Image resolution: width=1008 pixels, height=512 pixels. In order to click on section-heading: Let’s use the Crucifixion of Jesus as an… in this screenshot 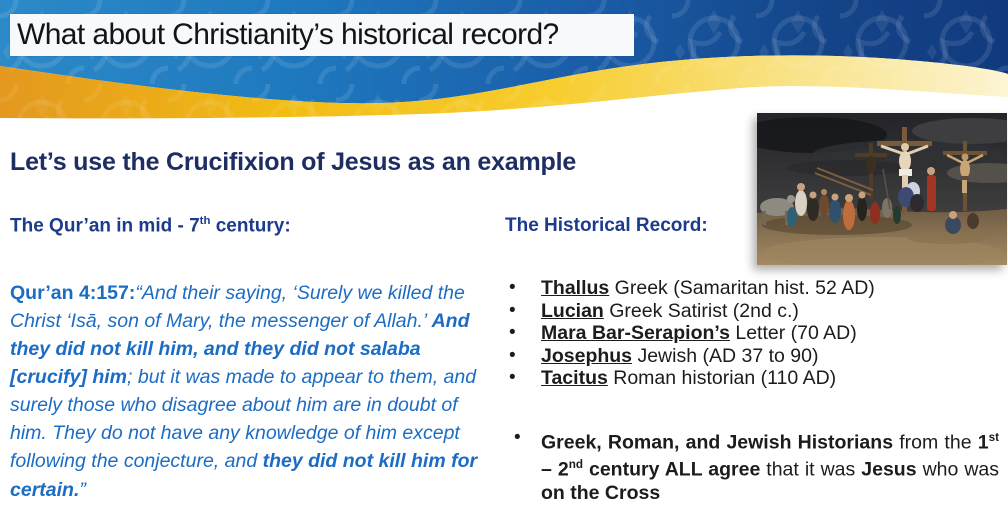, I will do `click(293, 162)`.